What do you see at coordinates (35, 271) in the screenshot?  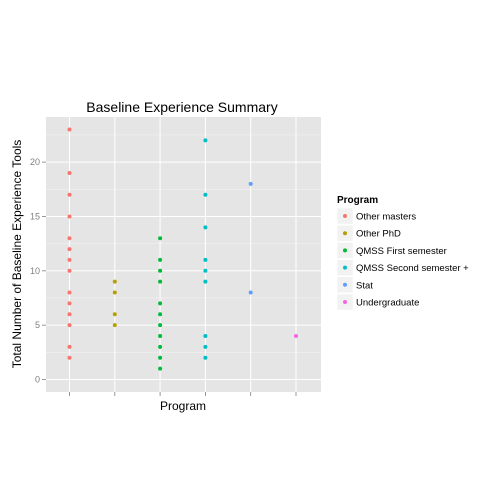 I see `y-tick-label: 10` at bounding box center [35, 271].